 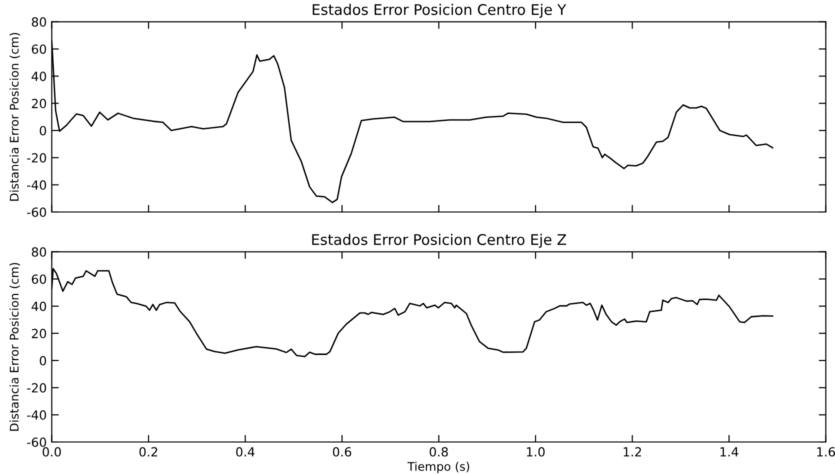 What do you see at coordinates (245, 452) in the screenshot?
I see `x-tick-label: 0.4` at bounding box center [245, 452].